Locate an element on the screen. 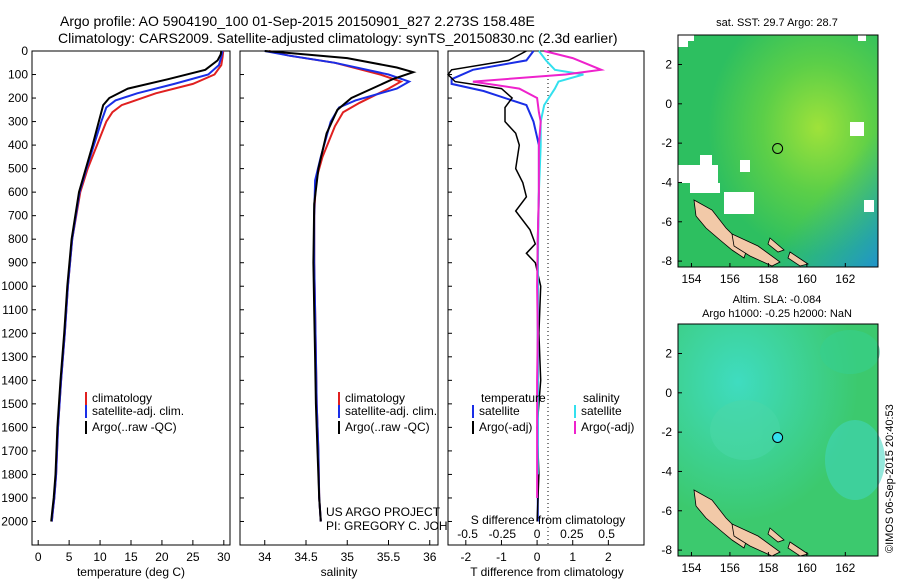 This screenshot has height=580, width=900. x-tick-label: -1 is located at coordinates (501, 557).